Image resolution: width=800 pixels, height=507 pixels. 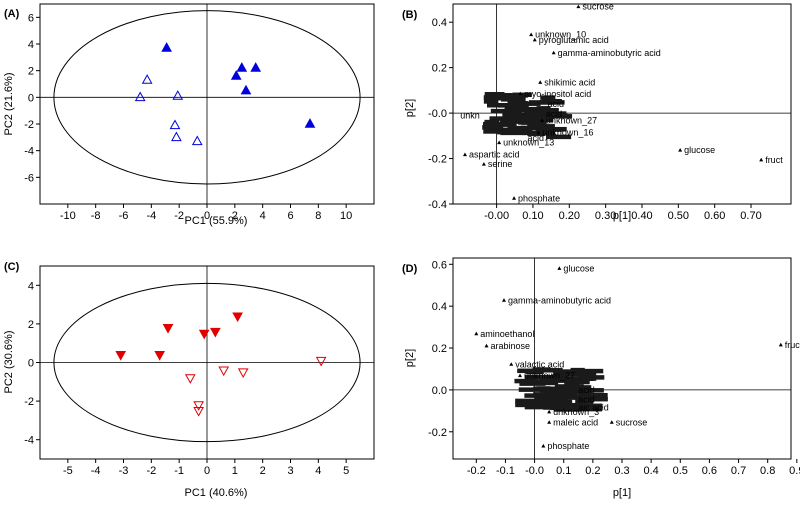 I want to click on x-tick-label: -3, so click(x=124, y=471).